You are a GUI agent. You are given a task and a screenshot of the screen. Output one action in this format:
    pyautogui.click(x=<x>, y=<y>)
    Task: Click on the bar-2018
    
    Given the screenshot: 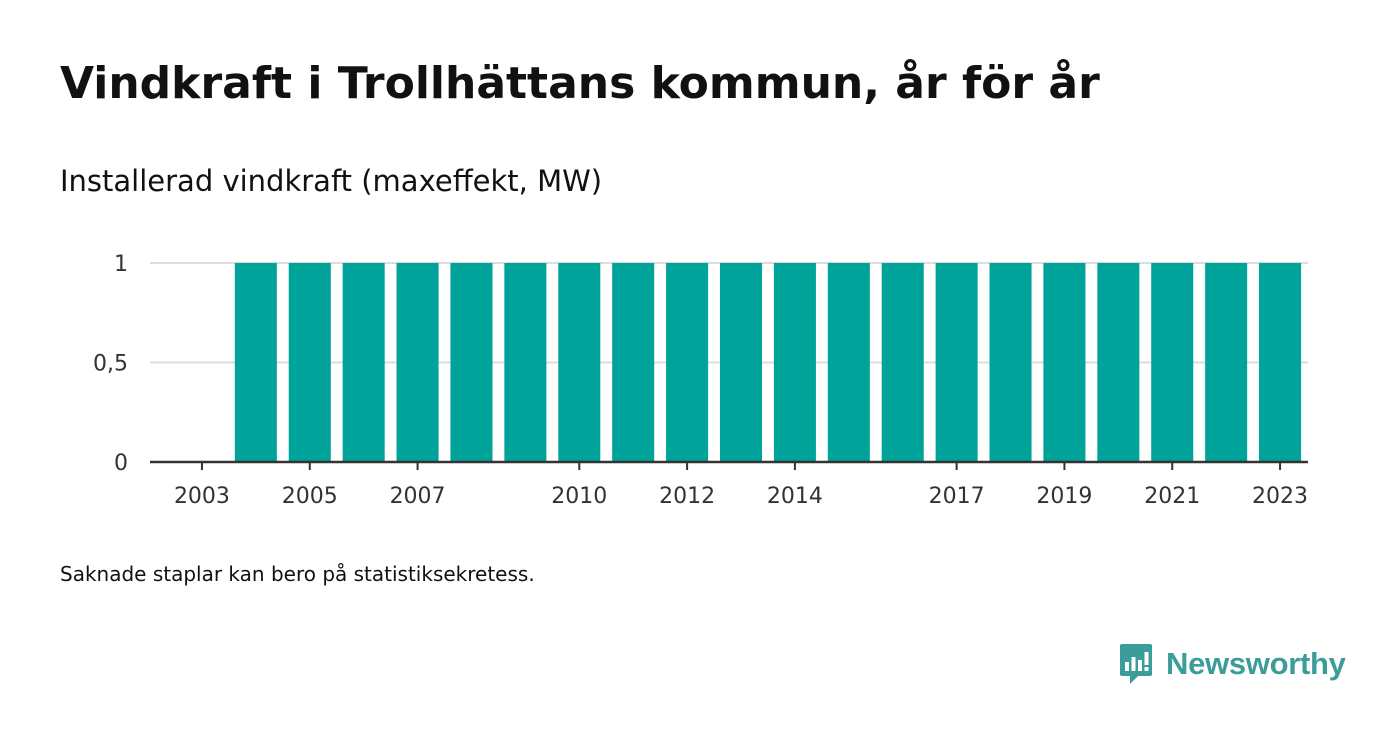 What is the action you would take?
    pyautogui.click(x=1010, y=362)
    